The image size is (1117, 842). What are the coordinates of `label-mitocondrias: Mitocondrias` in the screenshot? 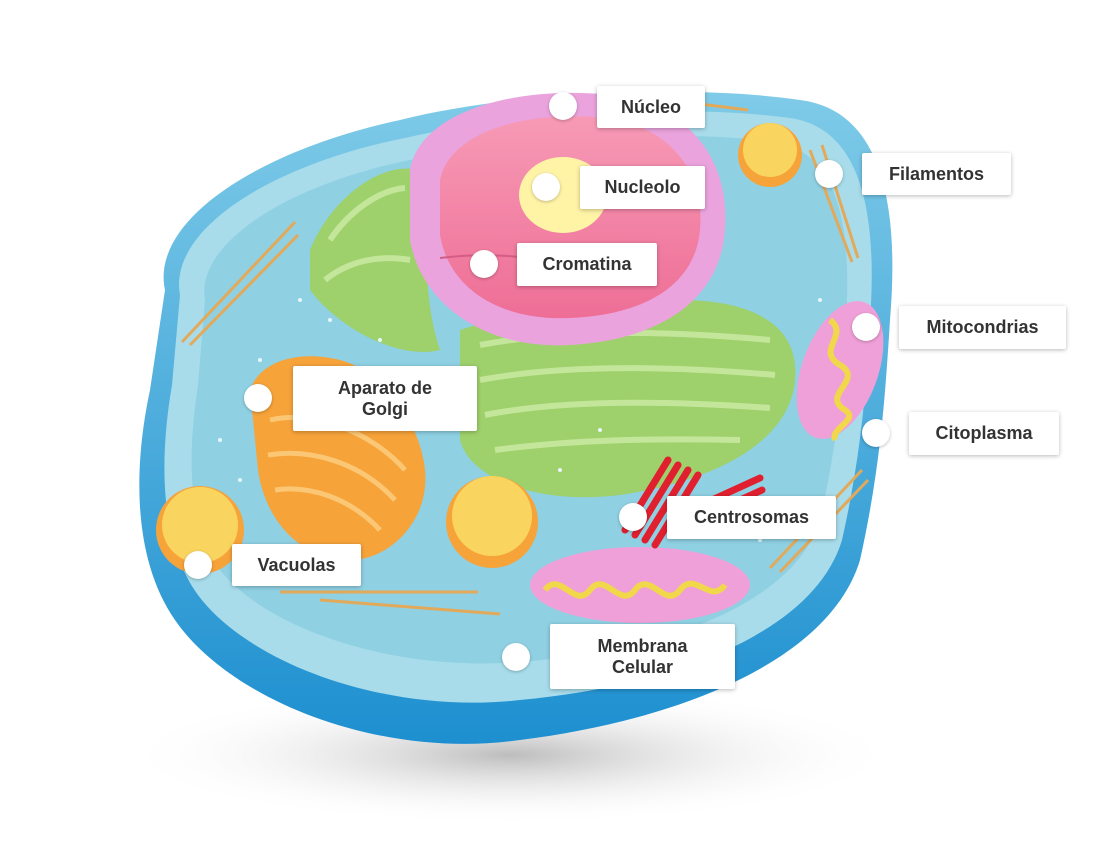 It's located at (982, 327).